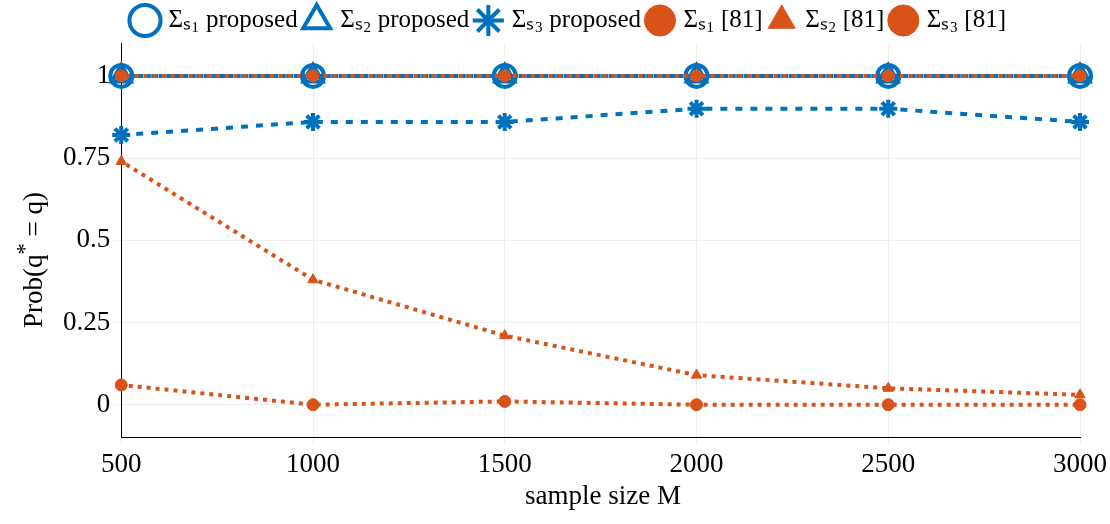 The image size is (1110, 524). I want to click on x-tick-label: 2500, so click(888, 462).